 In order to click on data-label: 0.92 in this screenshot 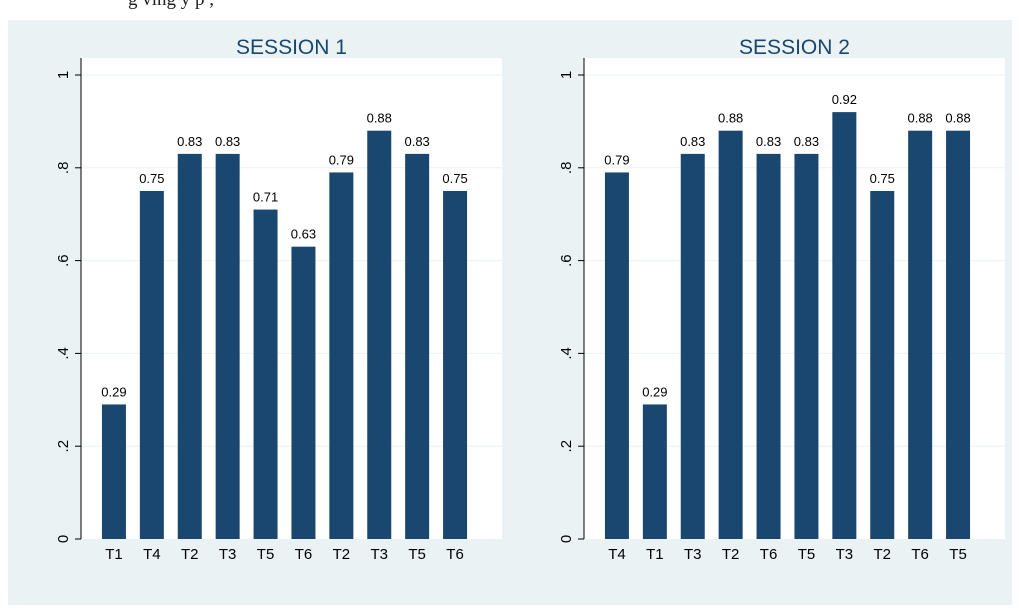, I will do `click(844, 99)`.